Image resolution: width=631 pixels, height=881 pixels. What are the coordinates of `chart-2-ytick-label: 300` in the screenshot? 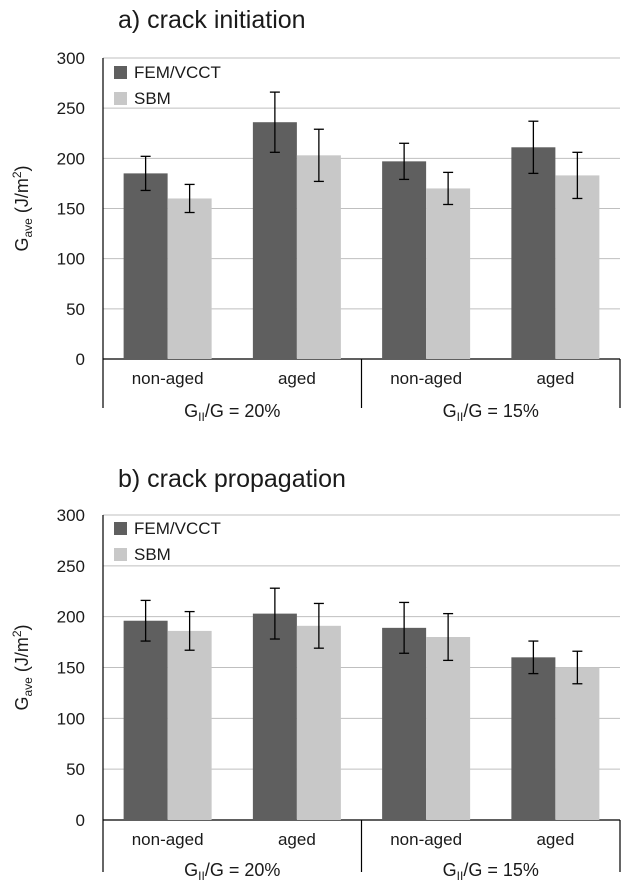 It's located at (71, 515).